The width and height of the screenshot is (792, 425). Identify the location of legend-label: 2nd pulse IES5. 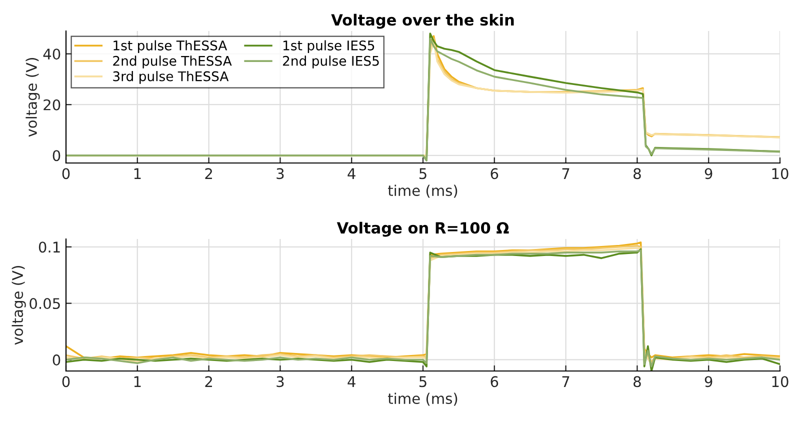
(330, 62).